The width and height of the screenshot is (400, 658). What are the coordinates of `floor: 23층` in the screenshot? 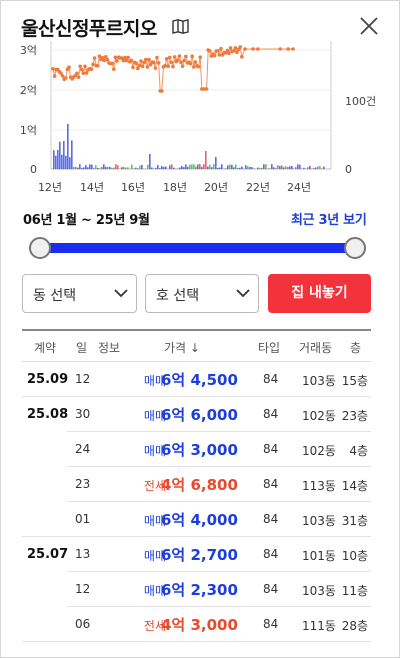 It's located at (354, 416).